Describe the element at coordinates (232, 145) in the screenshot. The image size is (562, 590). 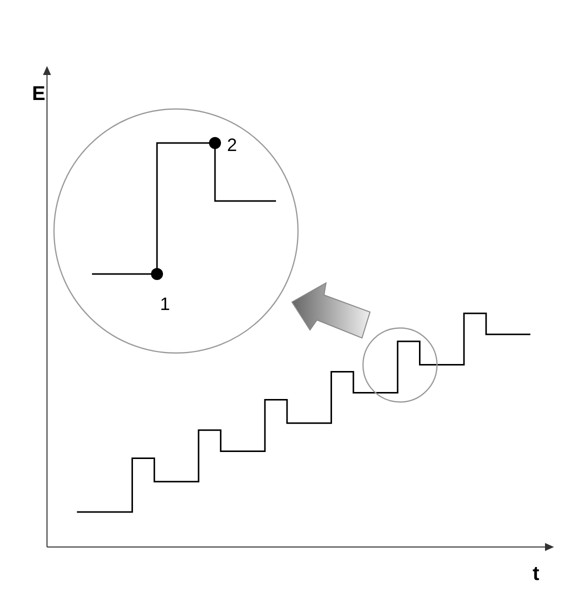
I see `text: 2` at that location.